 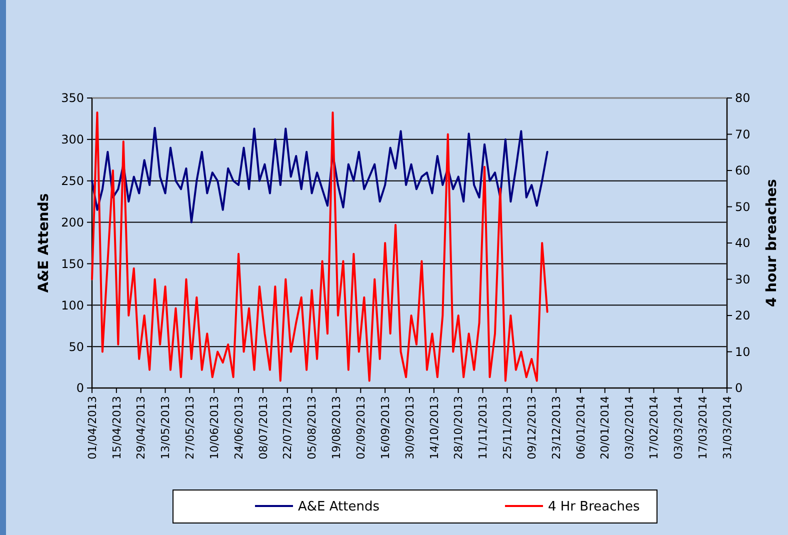 What do you see at coordinates (434, 428) in the screenshot?
I see `x-tick-label: 14/10/2013` at bounding box center [434, 428].